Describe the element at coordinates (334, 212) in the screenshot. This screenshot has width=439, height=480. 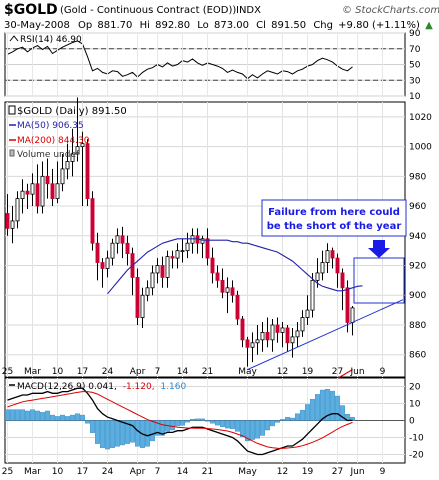
I see `annotation-line-1: Failure from here could` at that location.